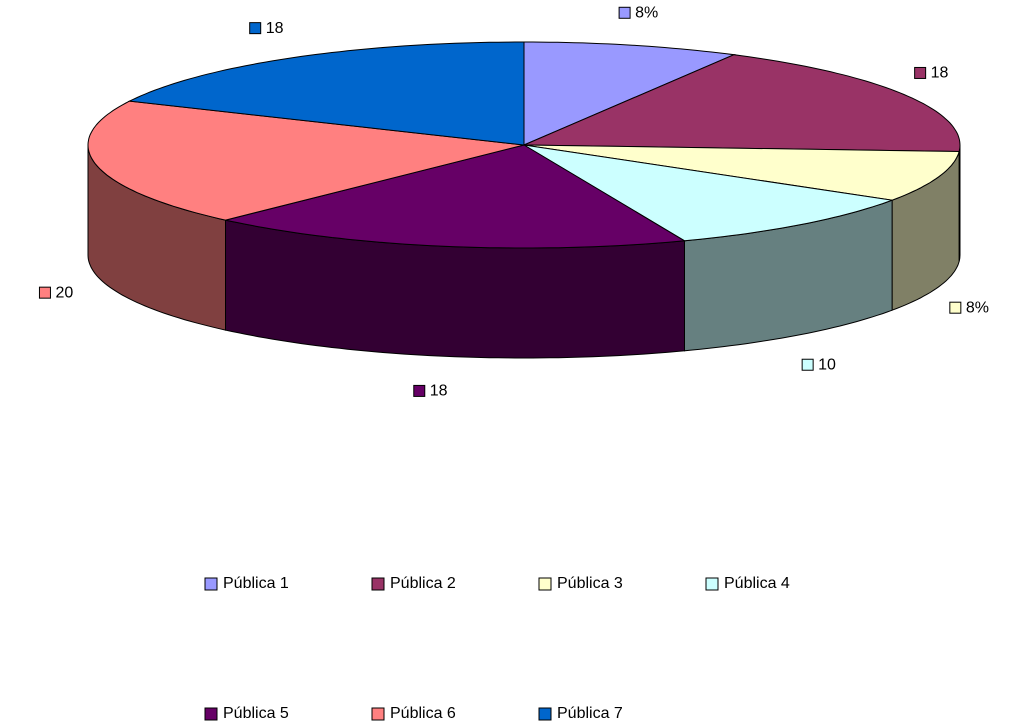 This screenshot has height=724, width=1009. Describe the element at coordinates (590, 583) in the screenshot. I see `legend-label: Pública 3` at that location.